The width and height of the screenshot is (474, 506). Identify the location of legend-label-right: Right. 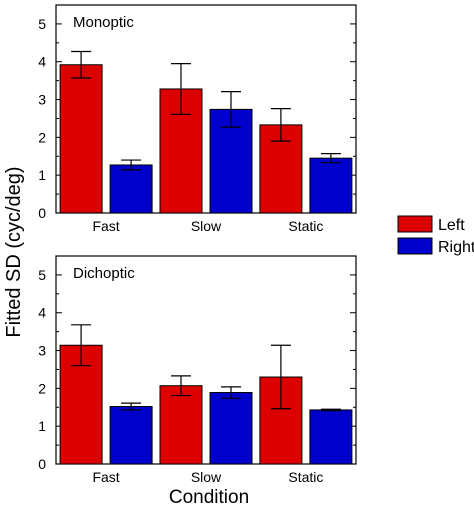
(456, 247).